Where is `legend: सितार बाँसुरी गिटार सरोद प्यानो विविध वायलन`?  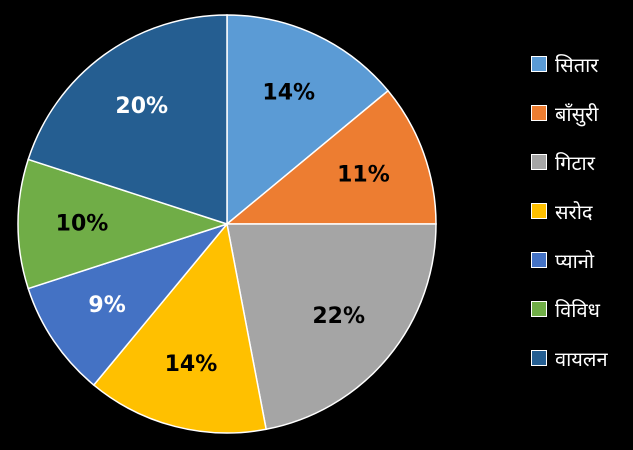 legend: सितार बाँसुरी गिटार सरोद प्यानो विविध वायलन is located at coordinates (581, 221).